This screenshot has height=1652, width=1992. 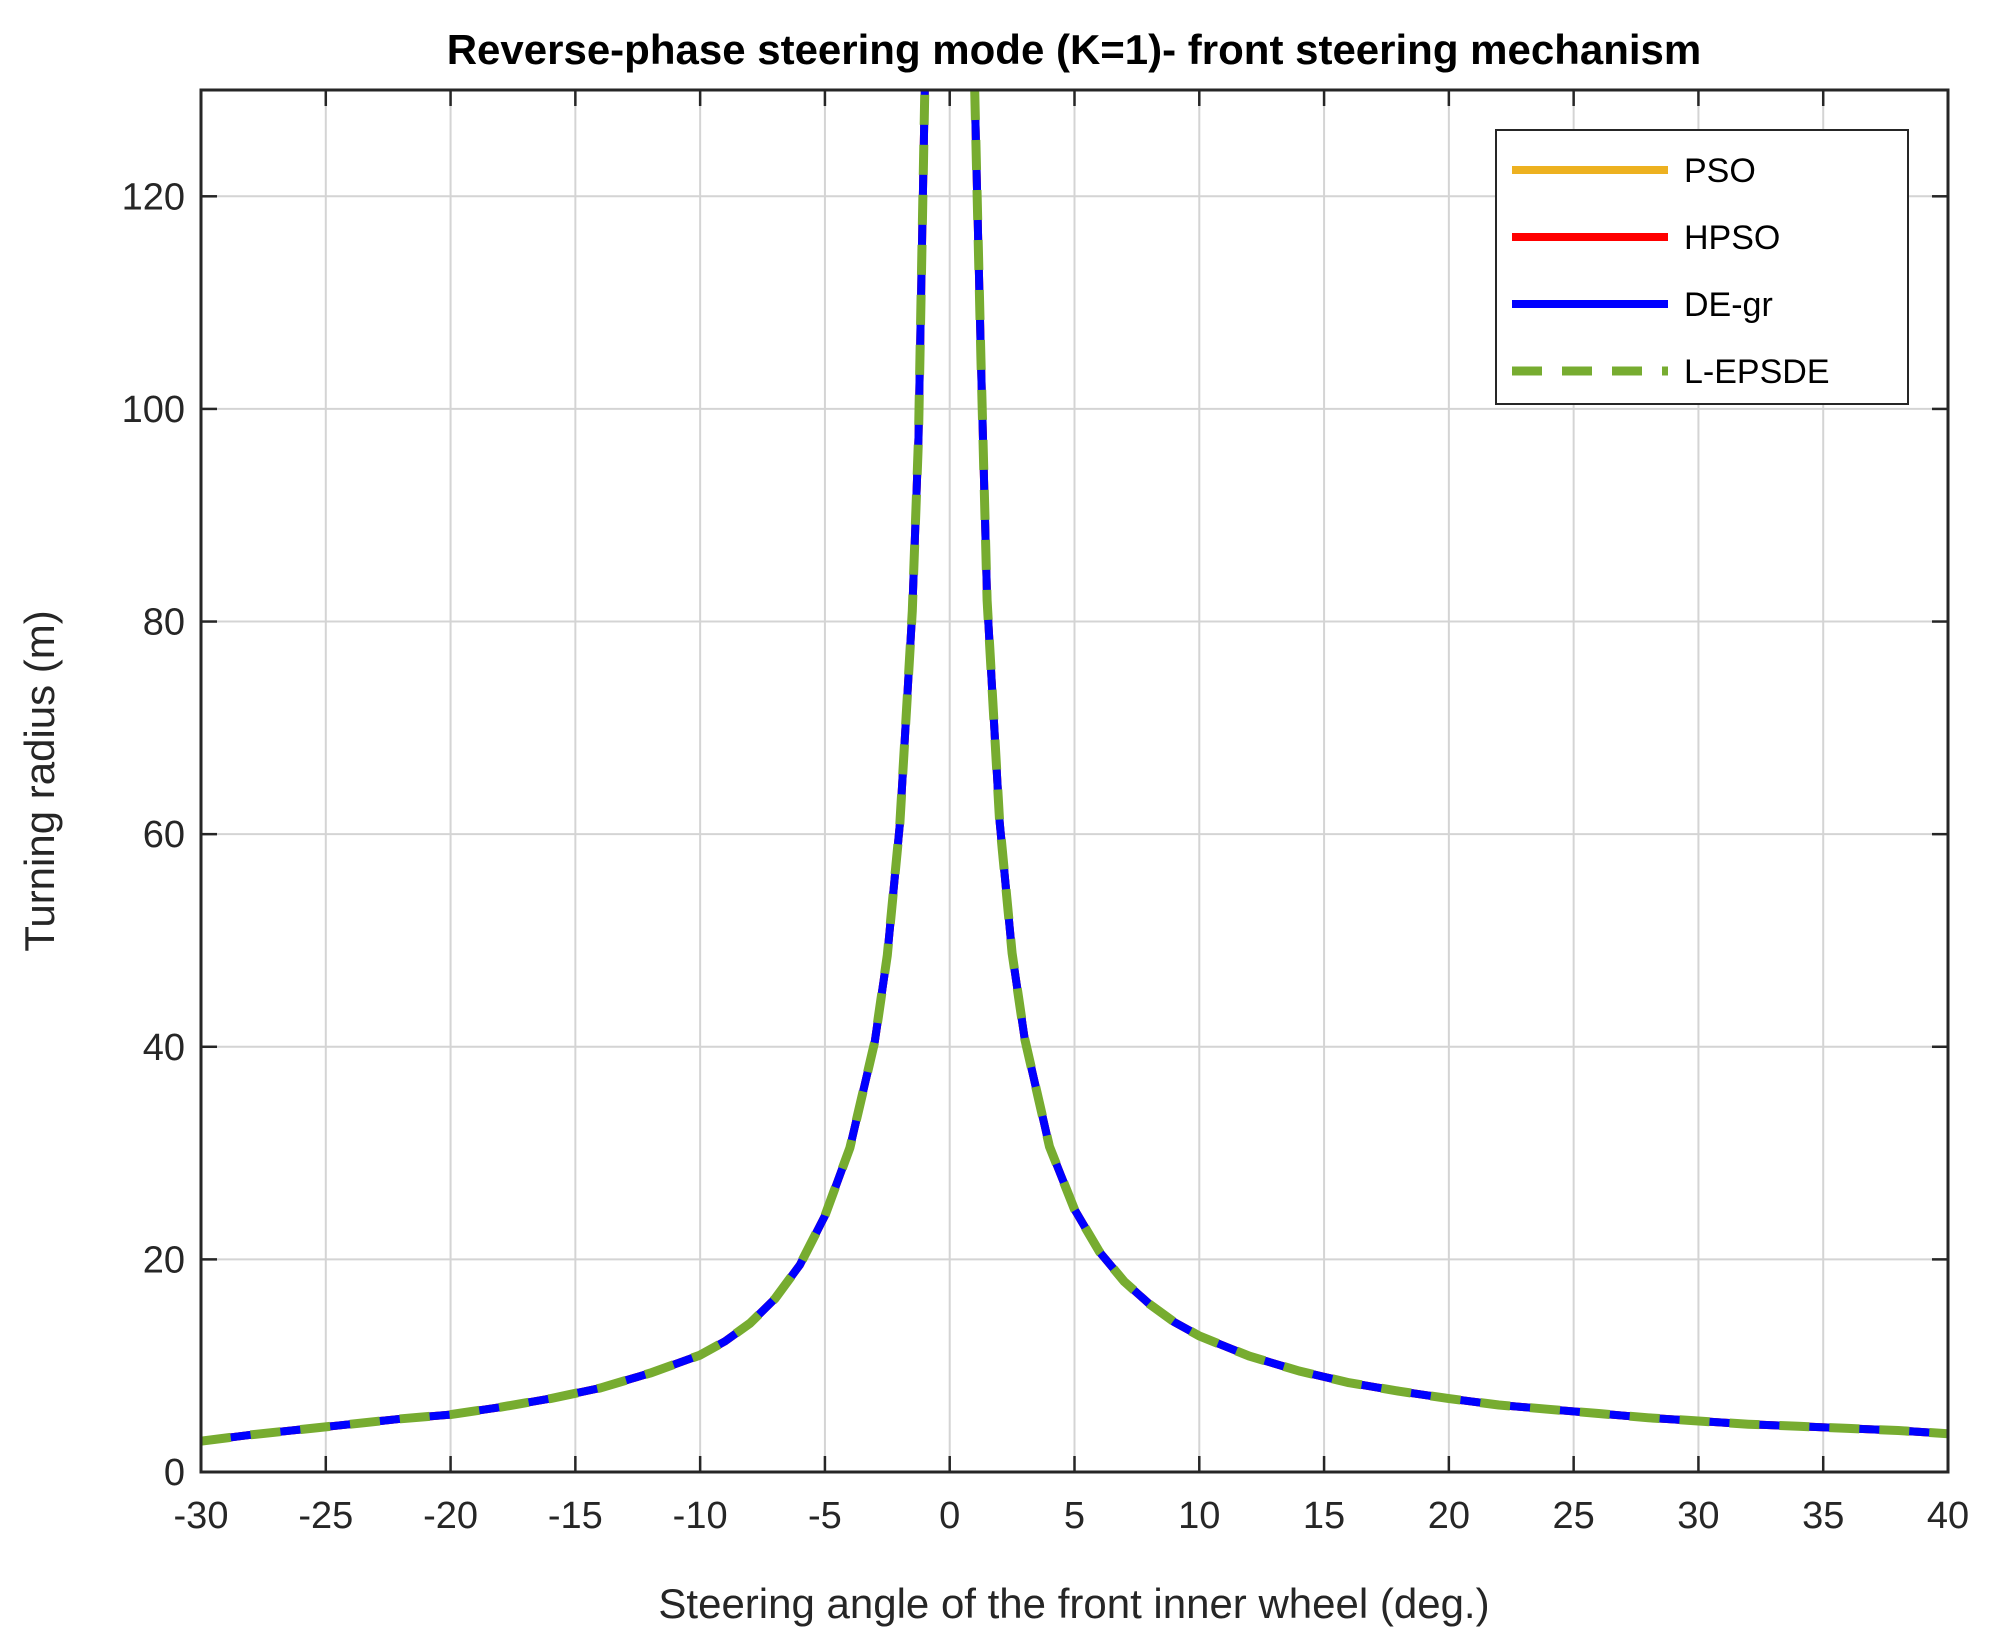 I want to click on x-tick-label: 40, so click(x=1948, y=1516).